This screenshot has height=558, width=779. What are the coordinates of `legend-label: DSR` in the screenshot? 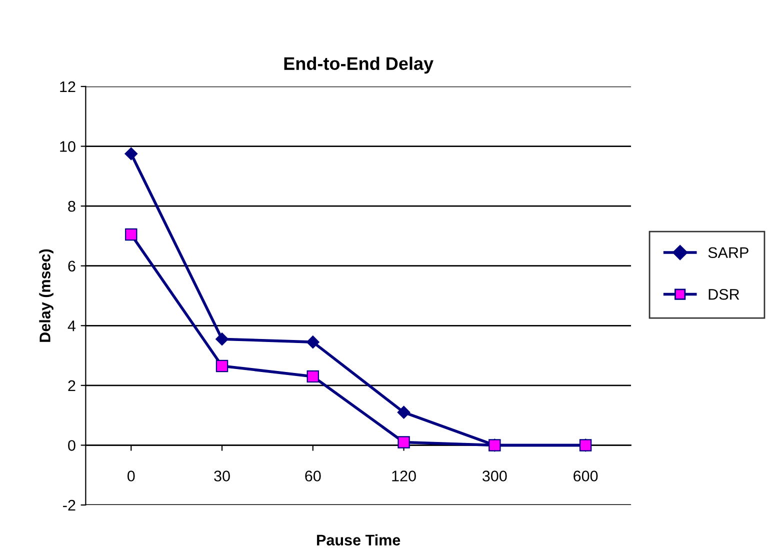 It's located at (724, 294).